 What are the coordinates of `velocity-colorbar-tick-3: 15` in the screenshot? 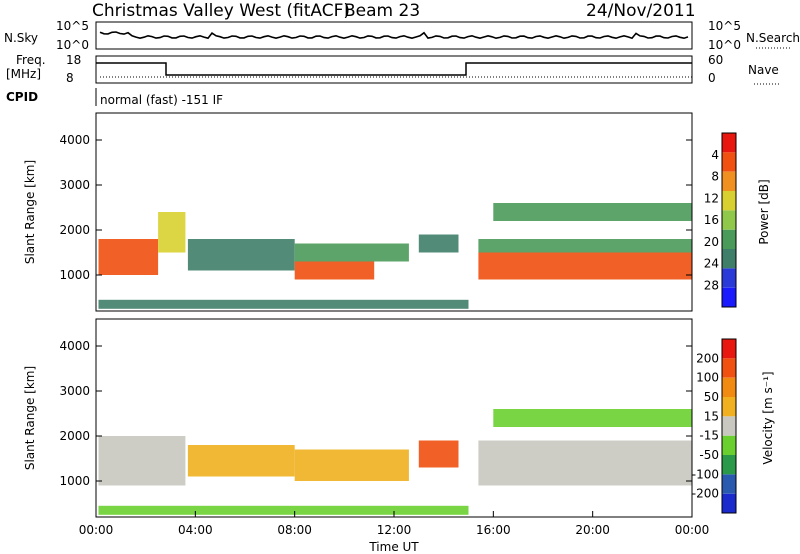 It's located at (711, 416).